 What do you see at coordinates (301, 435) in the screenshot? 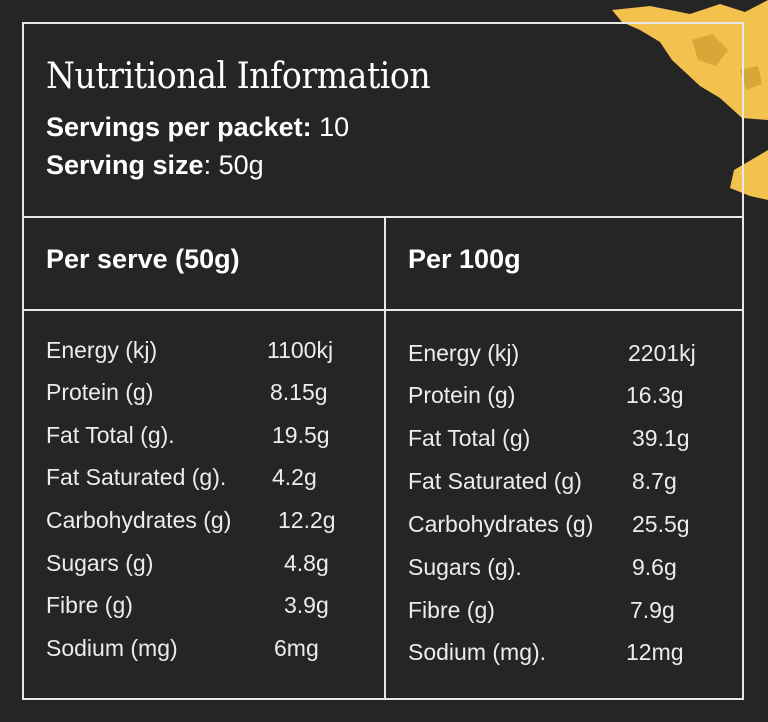
I see `serve-row-value: 19.5g` at bounding box center [301, 435].